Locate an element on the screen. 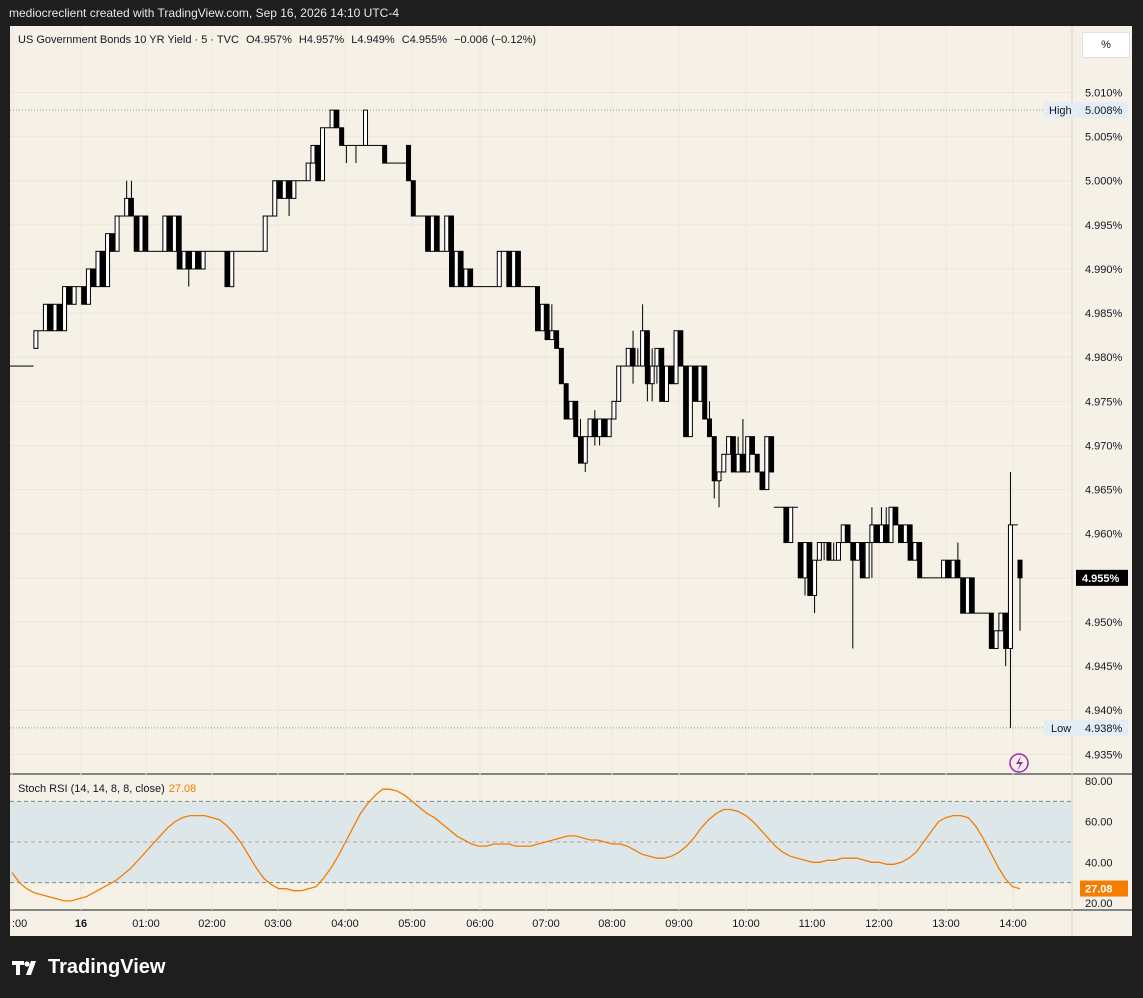  time-tick-label: 04:00 is located at coordinates (345, 924).